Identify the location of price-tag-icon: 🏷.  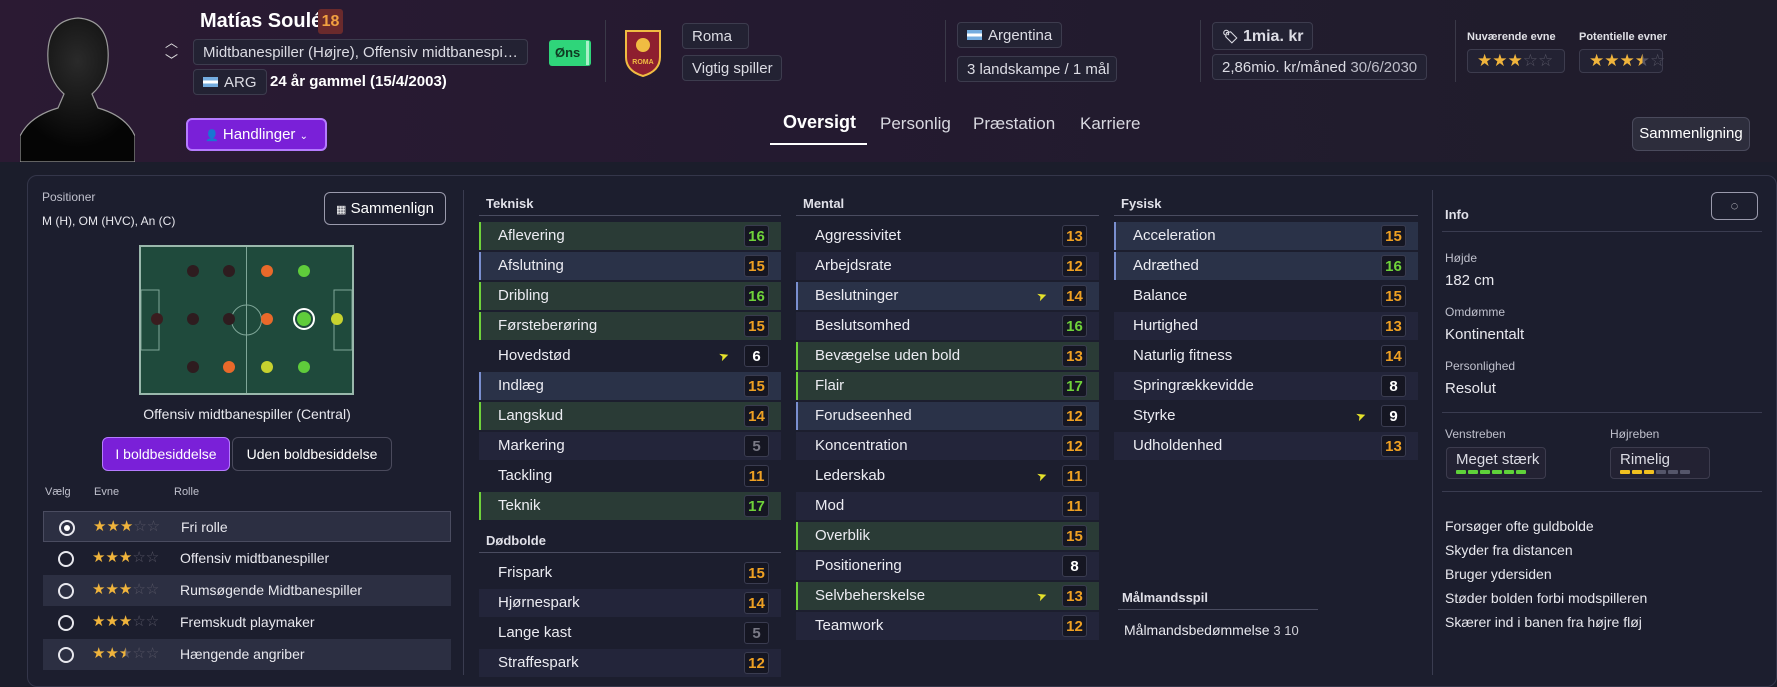
(1230, 36).